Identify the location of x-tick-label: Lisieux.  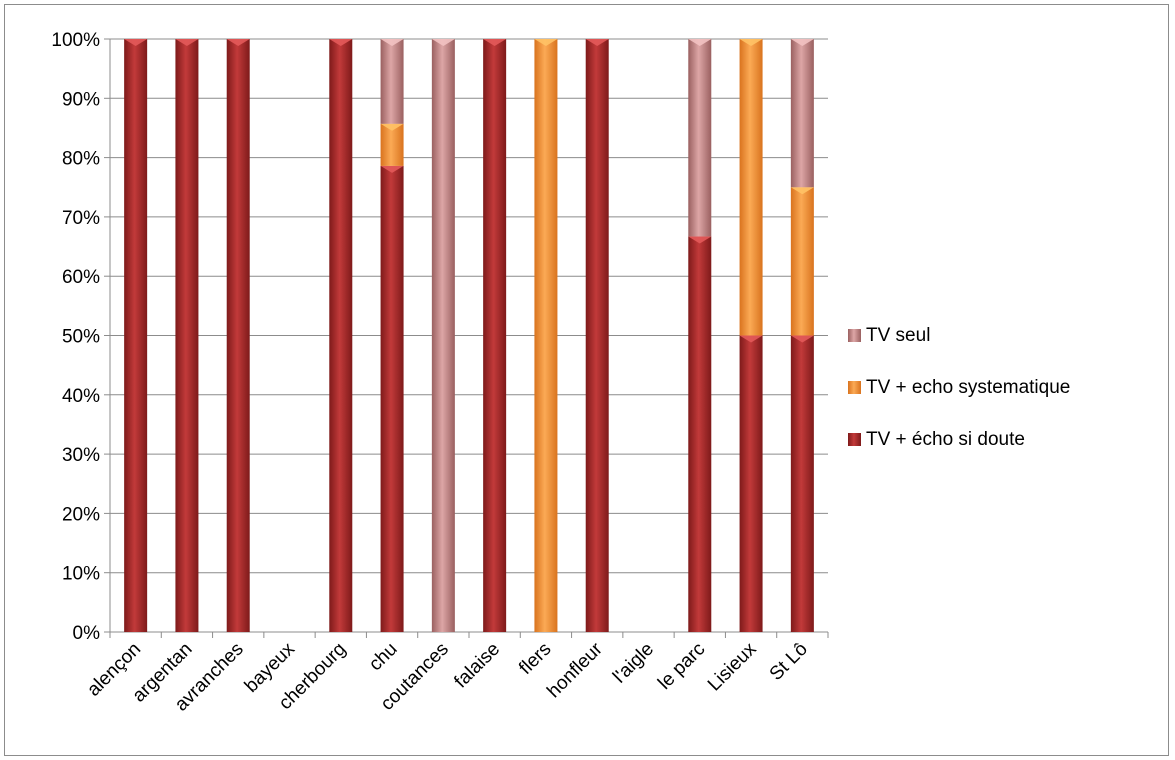
(732, 666).